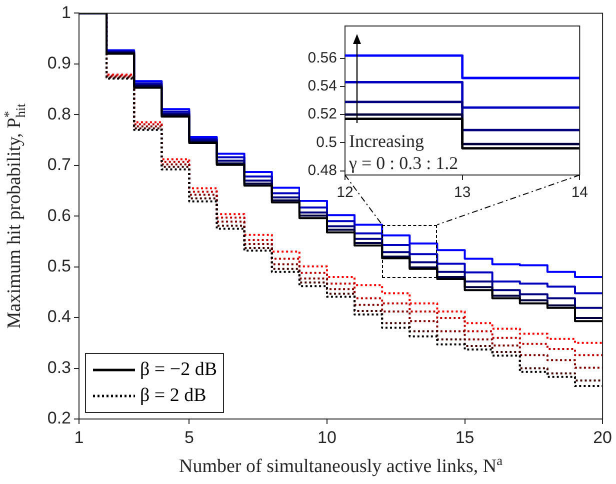 Image resolution: width=616 pixels, height=484 pixels. Describe the element at coordinates (386, 141) in the screenshot. I see `annotation: Increasing` at that location.